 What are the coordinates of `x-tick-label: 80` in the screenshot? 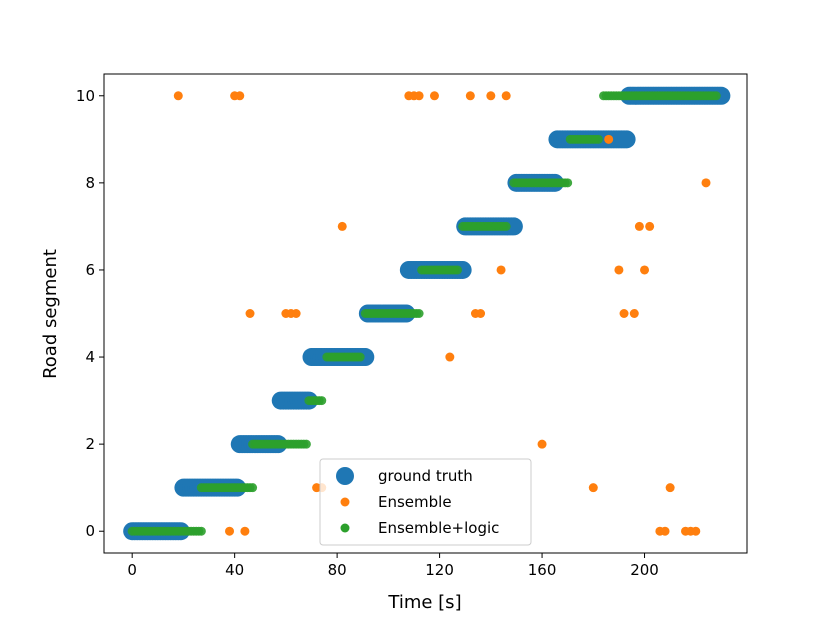 It's located at (337, 570).